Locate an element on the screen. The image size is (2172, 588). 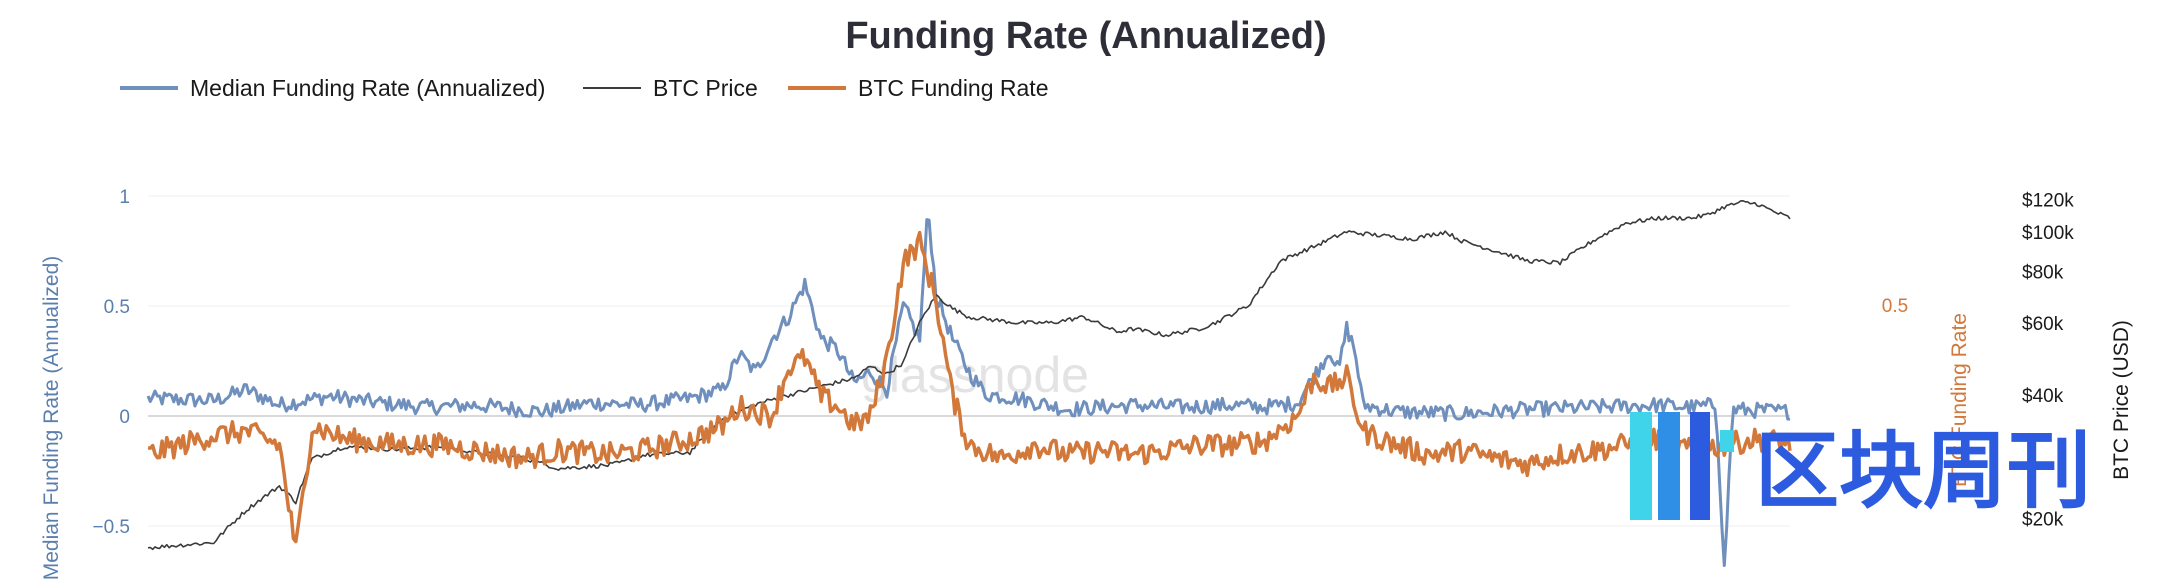
legend-item-median-funding: Median Funding Rate (Annualized) is located at coordinates (332, 88).